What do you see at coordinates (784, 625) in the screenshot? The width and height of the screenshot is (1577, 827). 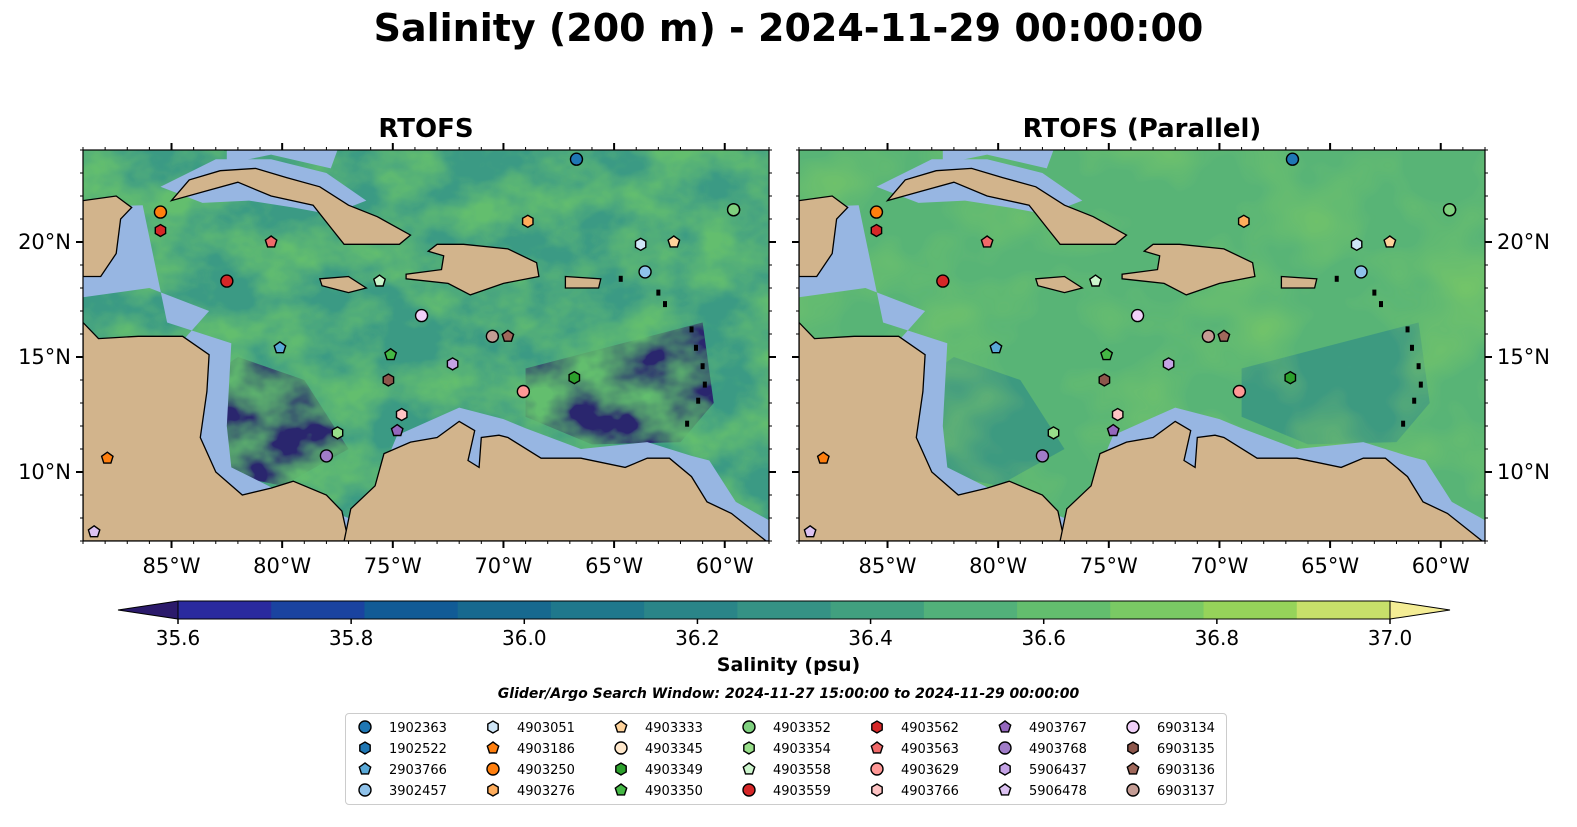 I see `colorbar: 35.6 35.8 36.0 36.2 36.4 36.6 36.8 37.0` at bounding box center [784, 625].